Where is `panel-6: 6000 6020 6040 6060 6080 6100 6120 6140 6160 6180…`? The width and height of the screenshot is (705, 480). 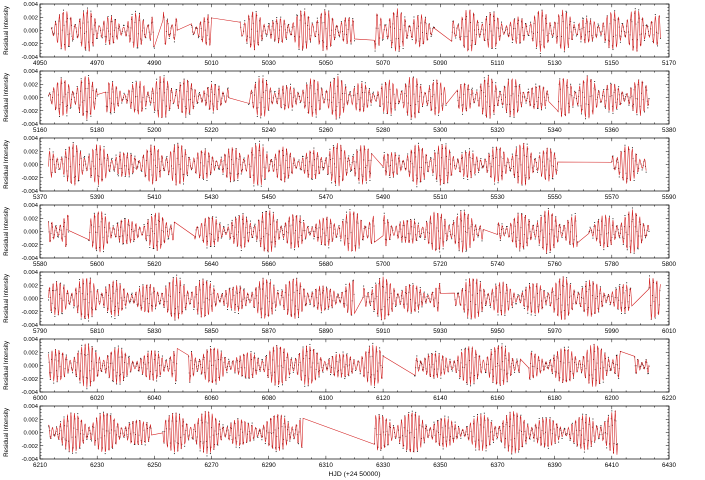 panel-6: 6000 6020 6040 6060 6080 6100 6120 6140 6160 6180… is located at coordinates (339, 369).